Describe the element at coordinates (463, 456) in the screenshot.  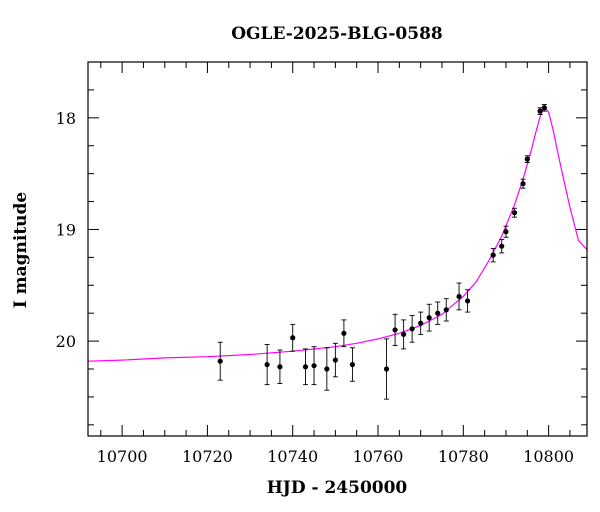
I see `x-tick-label: 10780` at that location.